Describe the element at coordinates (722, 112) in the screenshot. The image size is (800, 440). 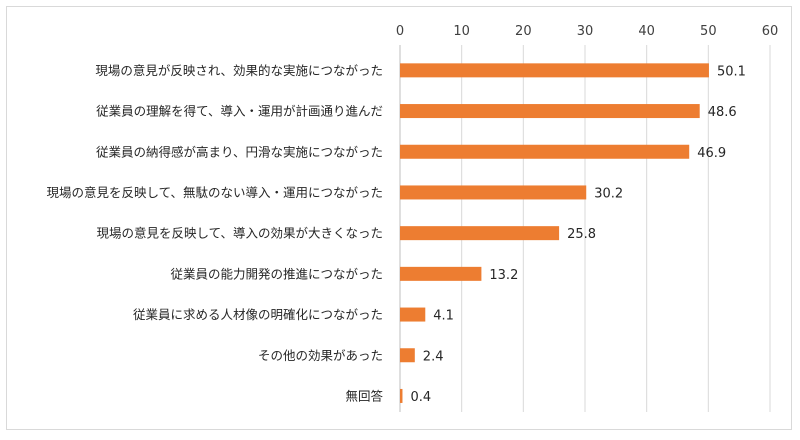
I see `value-label: 48.6` at that location.